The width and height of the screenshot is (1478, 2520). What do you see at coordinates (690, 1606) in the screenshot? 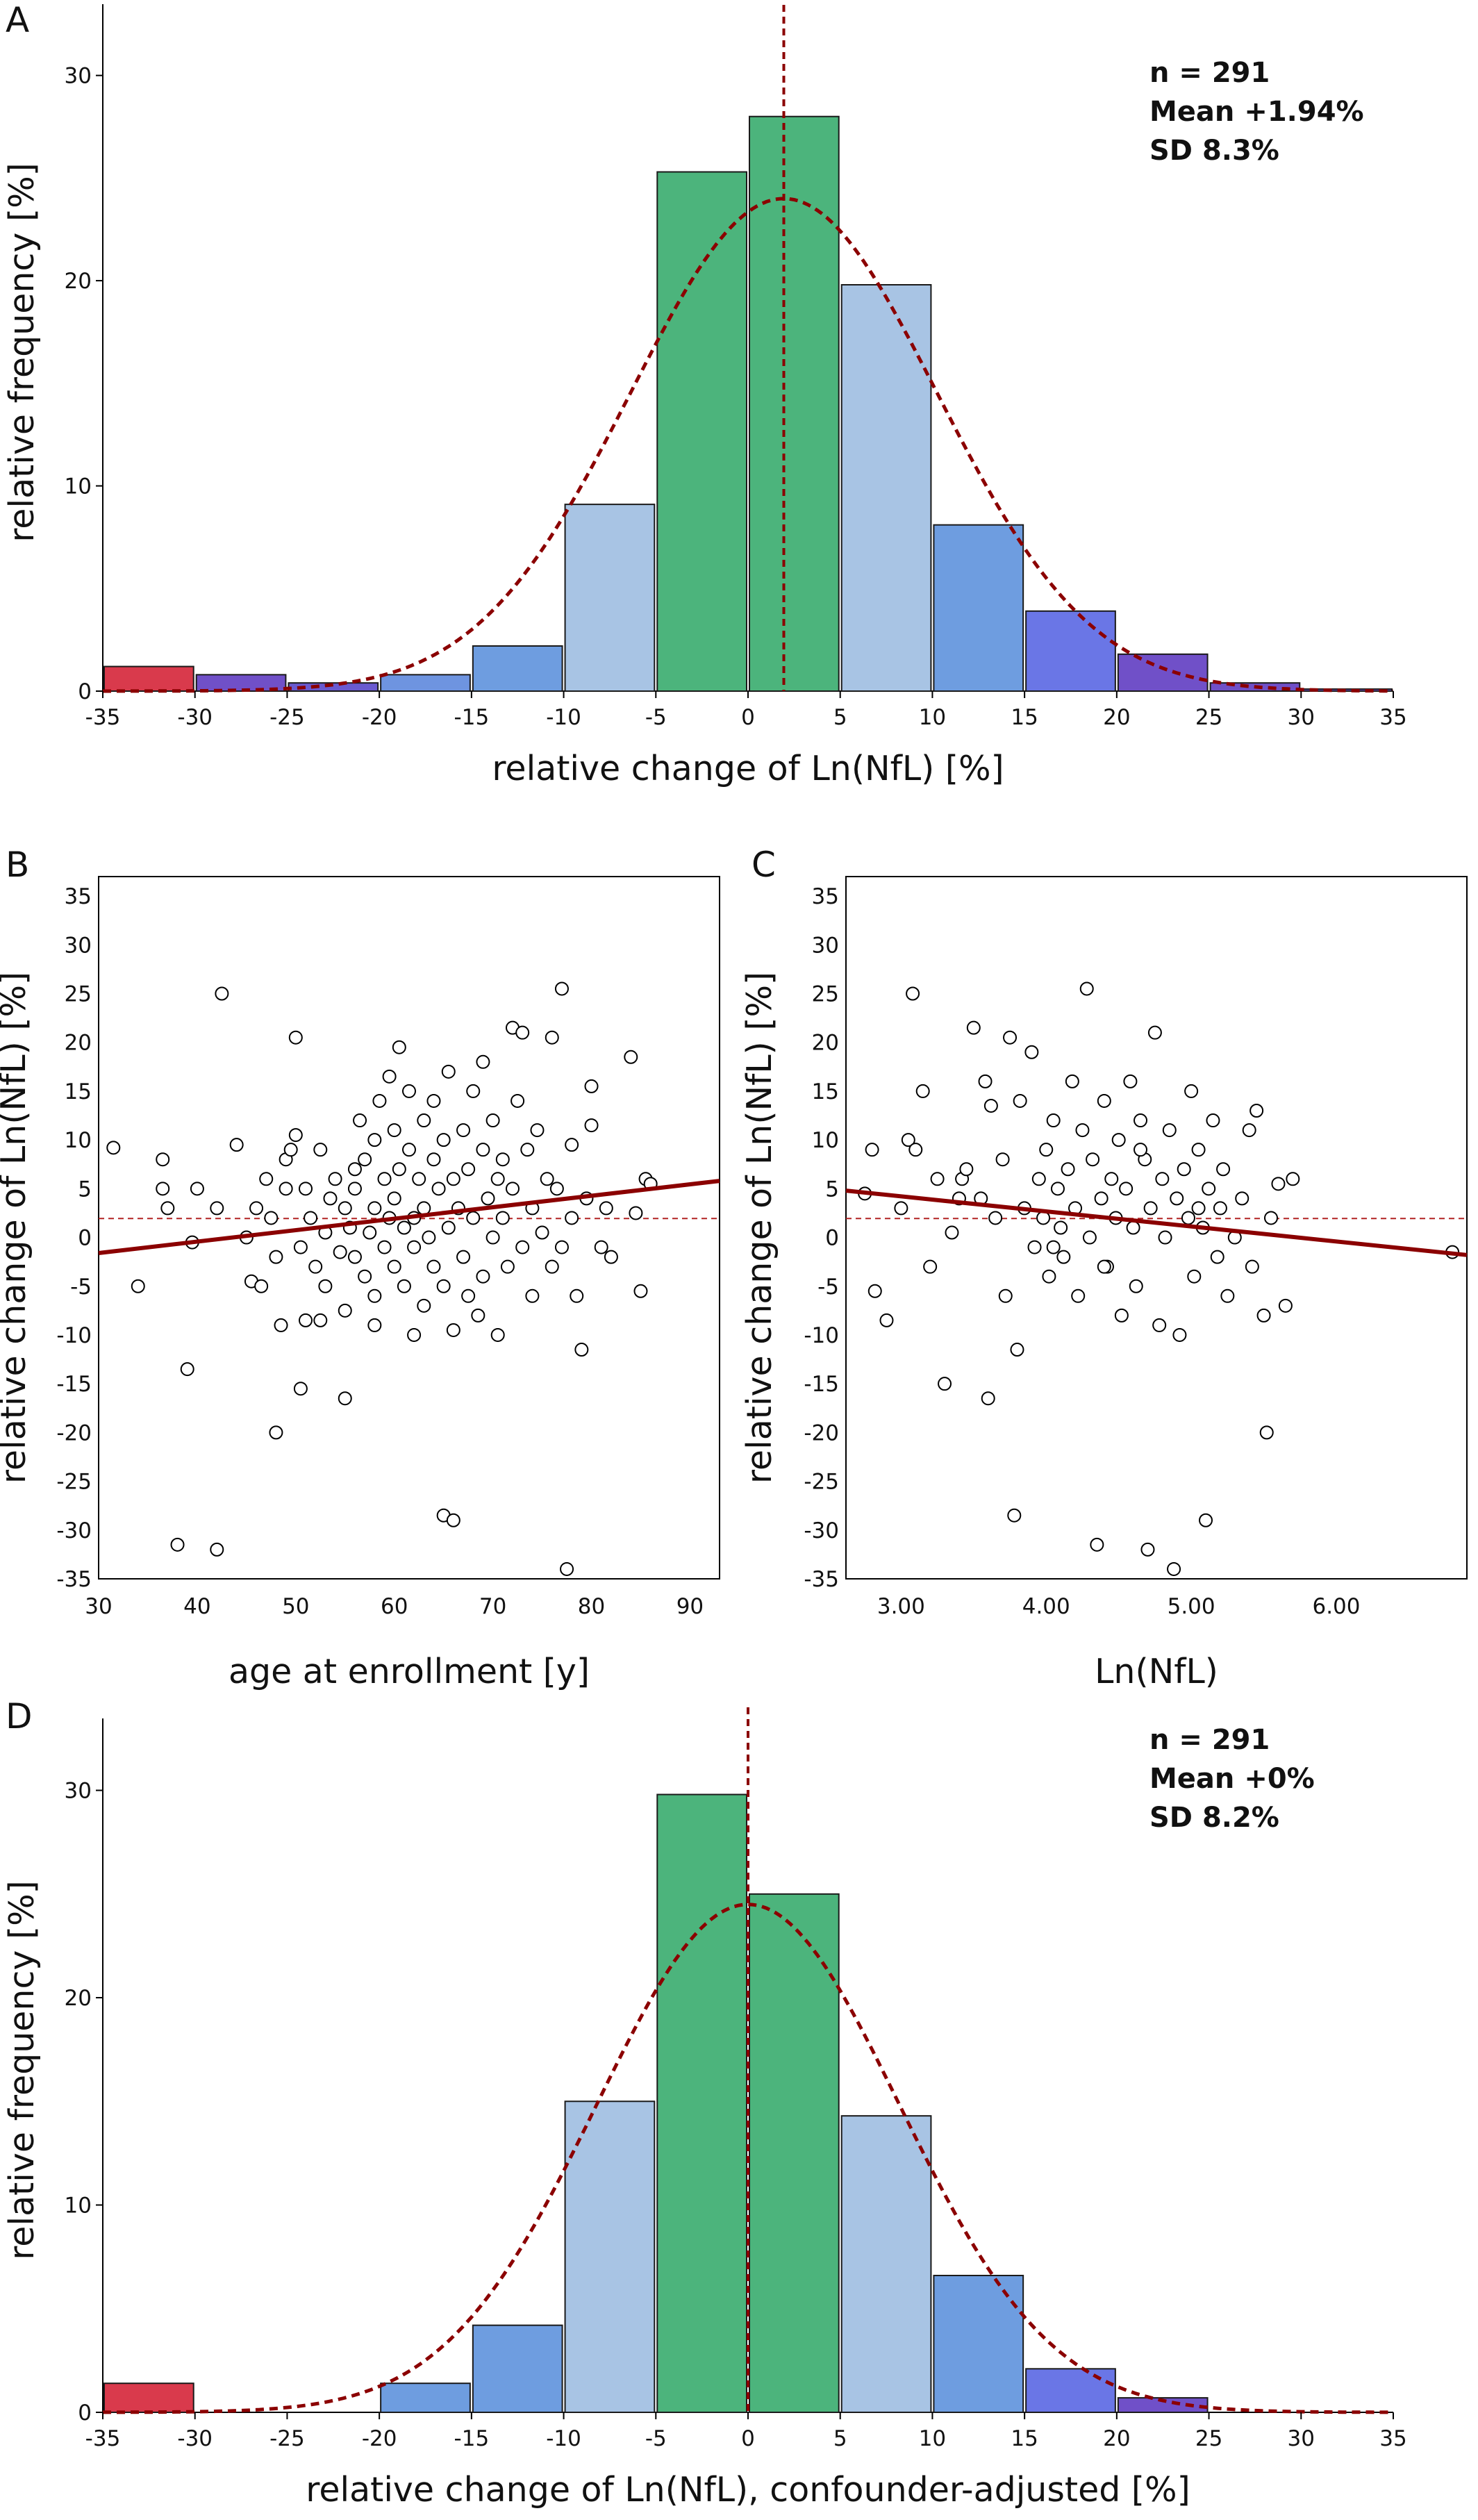
I see `x-tick-label: 90` at bounding box center [690, 1606].